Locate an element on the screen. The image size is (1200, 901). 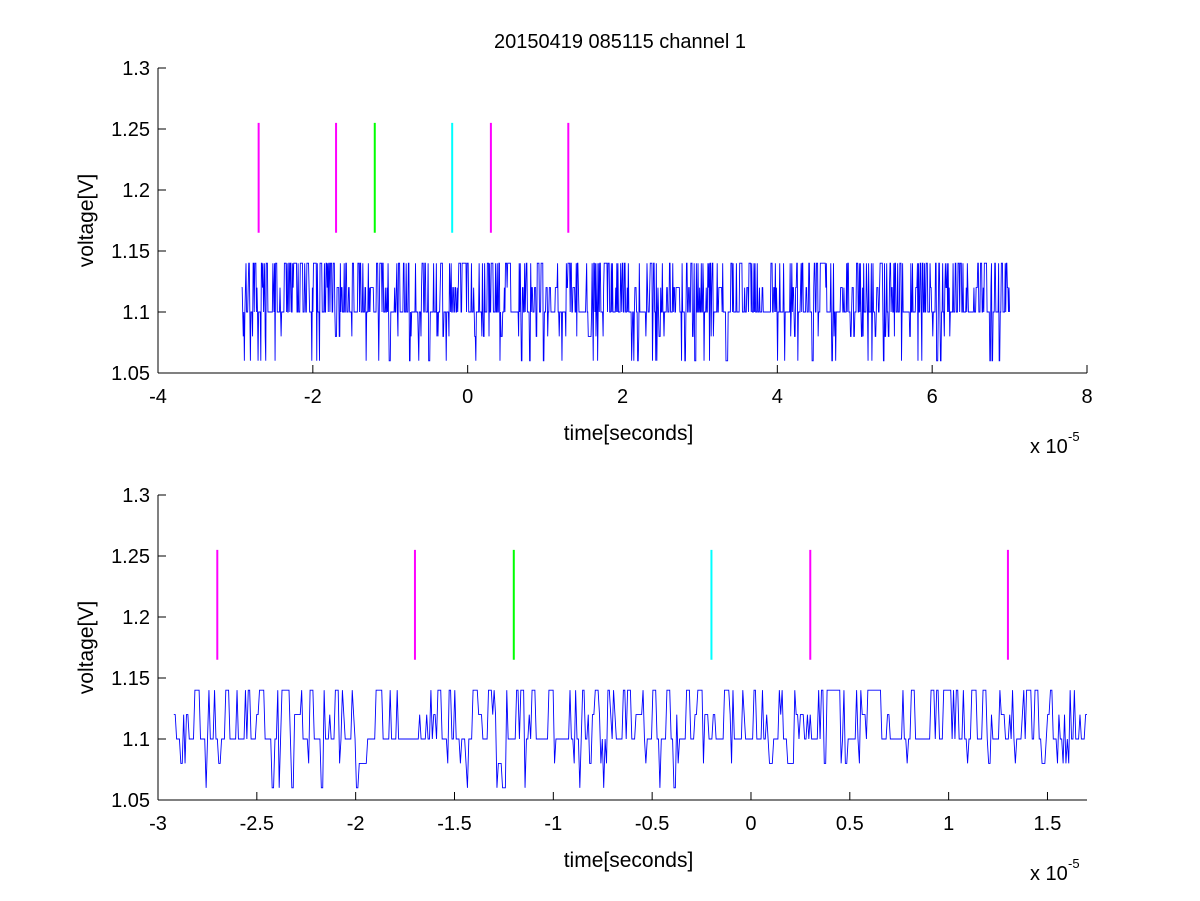
x-tick-label: -2.5 is located at coordinates (257, 824).